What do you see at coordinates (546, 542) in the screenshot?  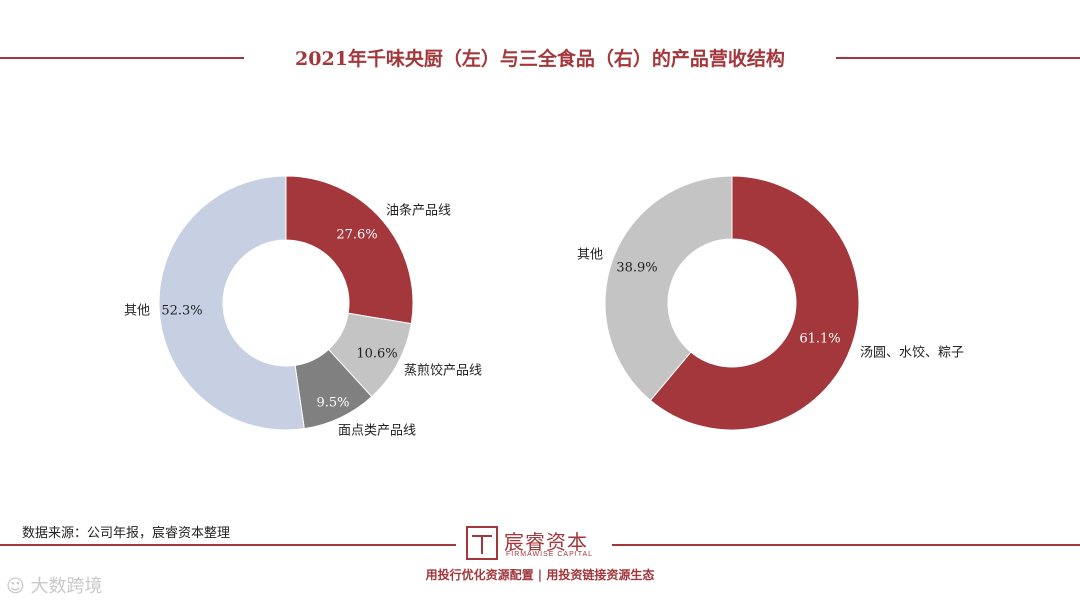 I see `logo-name: 宸睿资本` at bounding box center [546, 542].